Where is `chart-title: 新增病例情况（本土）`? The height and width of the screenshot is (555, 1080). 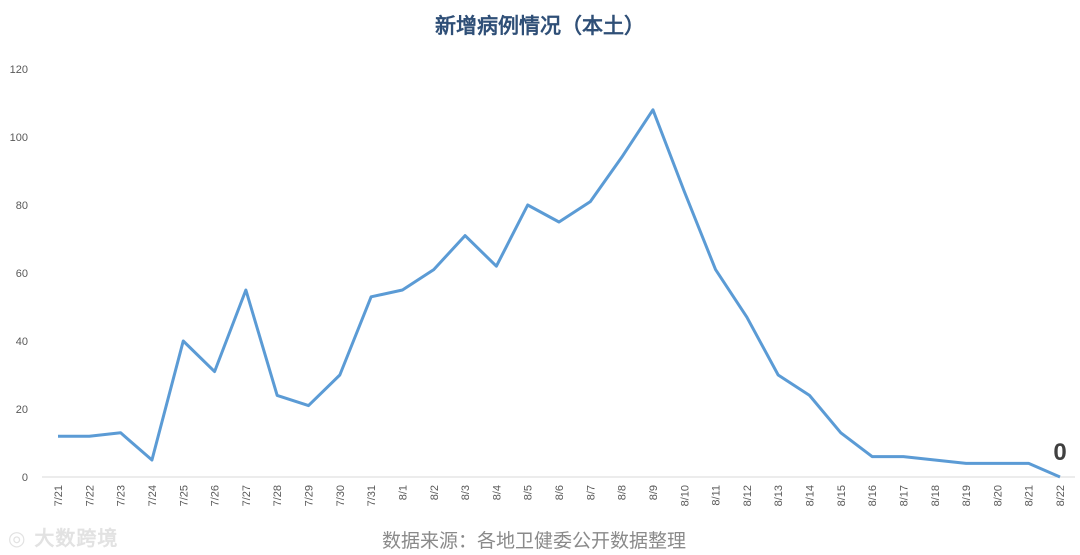 chart-title: 新增病例情况（本土） is located at coordinates (540, 26).